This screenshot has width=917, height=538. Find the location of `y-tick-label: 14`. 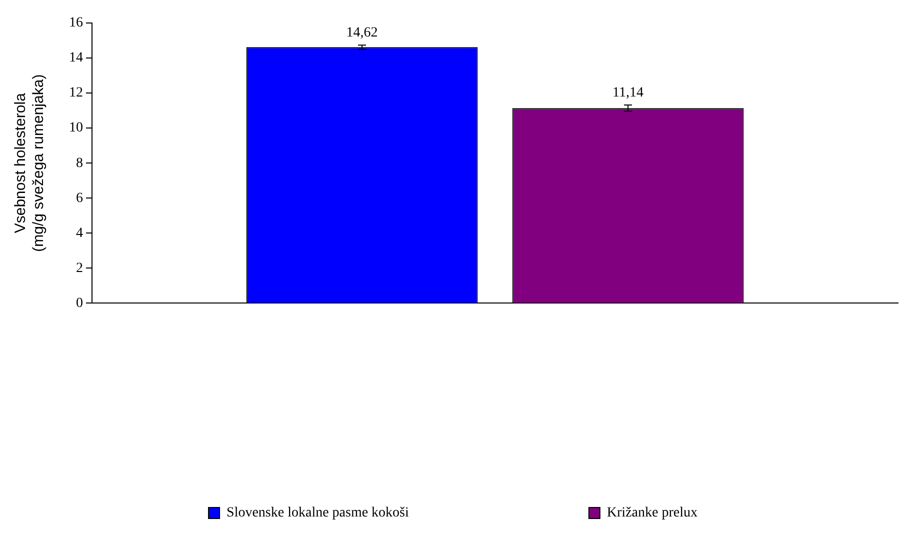

y-tick-label: 14 is located at coordinates (76, 58).